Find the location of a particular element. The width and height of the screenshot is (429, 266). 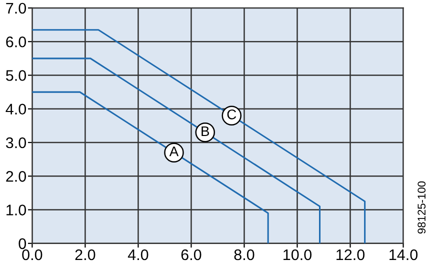

series-label: B is located at coordinates (206, 131).